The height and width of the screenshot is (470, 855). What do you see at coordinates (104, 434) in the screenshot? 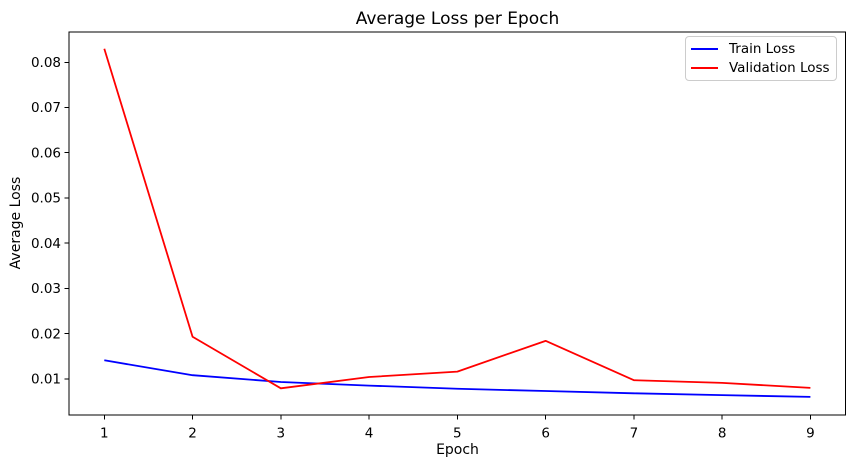
I see `x-tick-label: 1` at bounding box center [104, 434].